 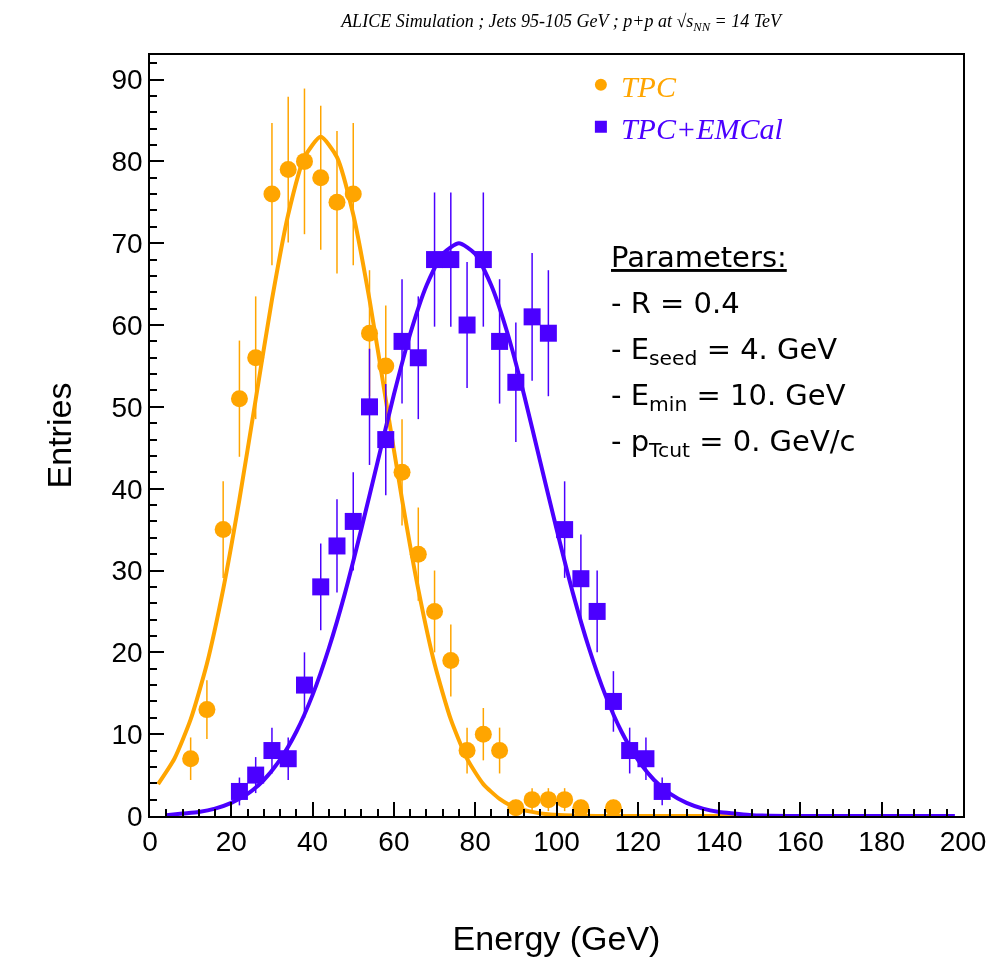 I want to click on y-tick-label: 90, so click(x=127, y=80).